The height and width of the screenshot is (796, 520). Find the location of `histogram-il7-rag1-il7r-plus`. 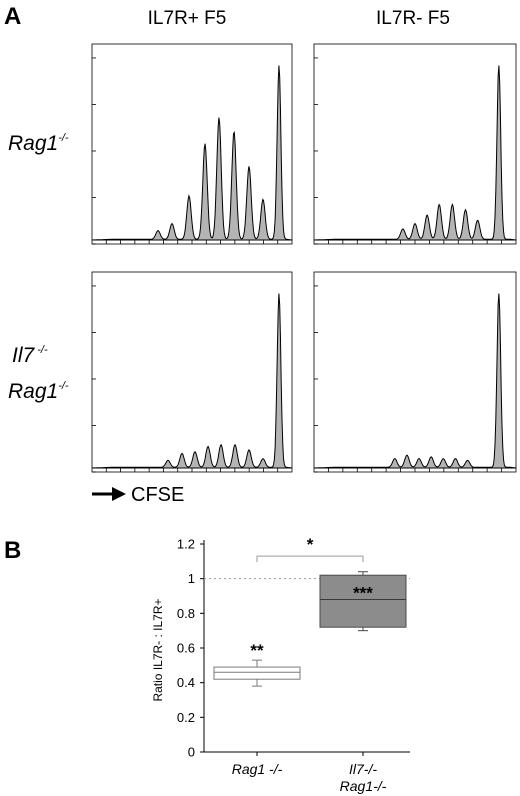

histogram-il7-rag1-il7r-plus is located at coordinates (192, 372).